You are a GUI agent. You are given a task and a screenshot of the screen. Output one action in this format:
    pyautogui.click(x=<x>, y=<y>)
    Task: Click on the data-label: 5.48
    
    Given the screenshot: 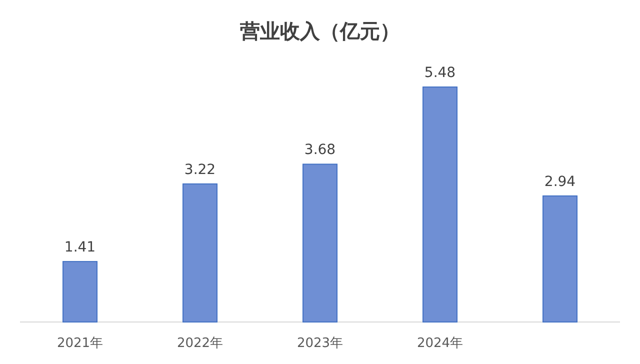 What is the action you would take?
    pyautogui.click(x=440, y=73)
    